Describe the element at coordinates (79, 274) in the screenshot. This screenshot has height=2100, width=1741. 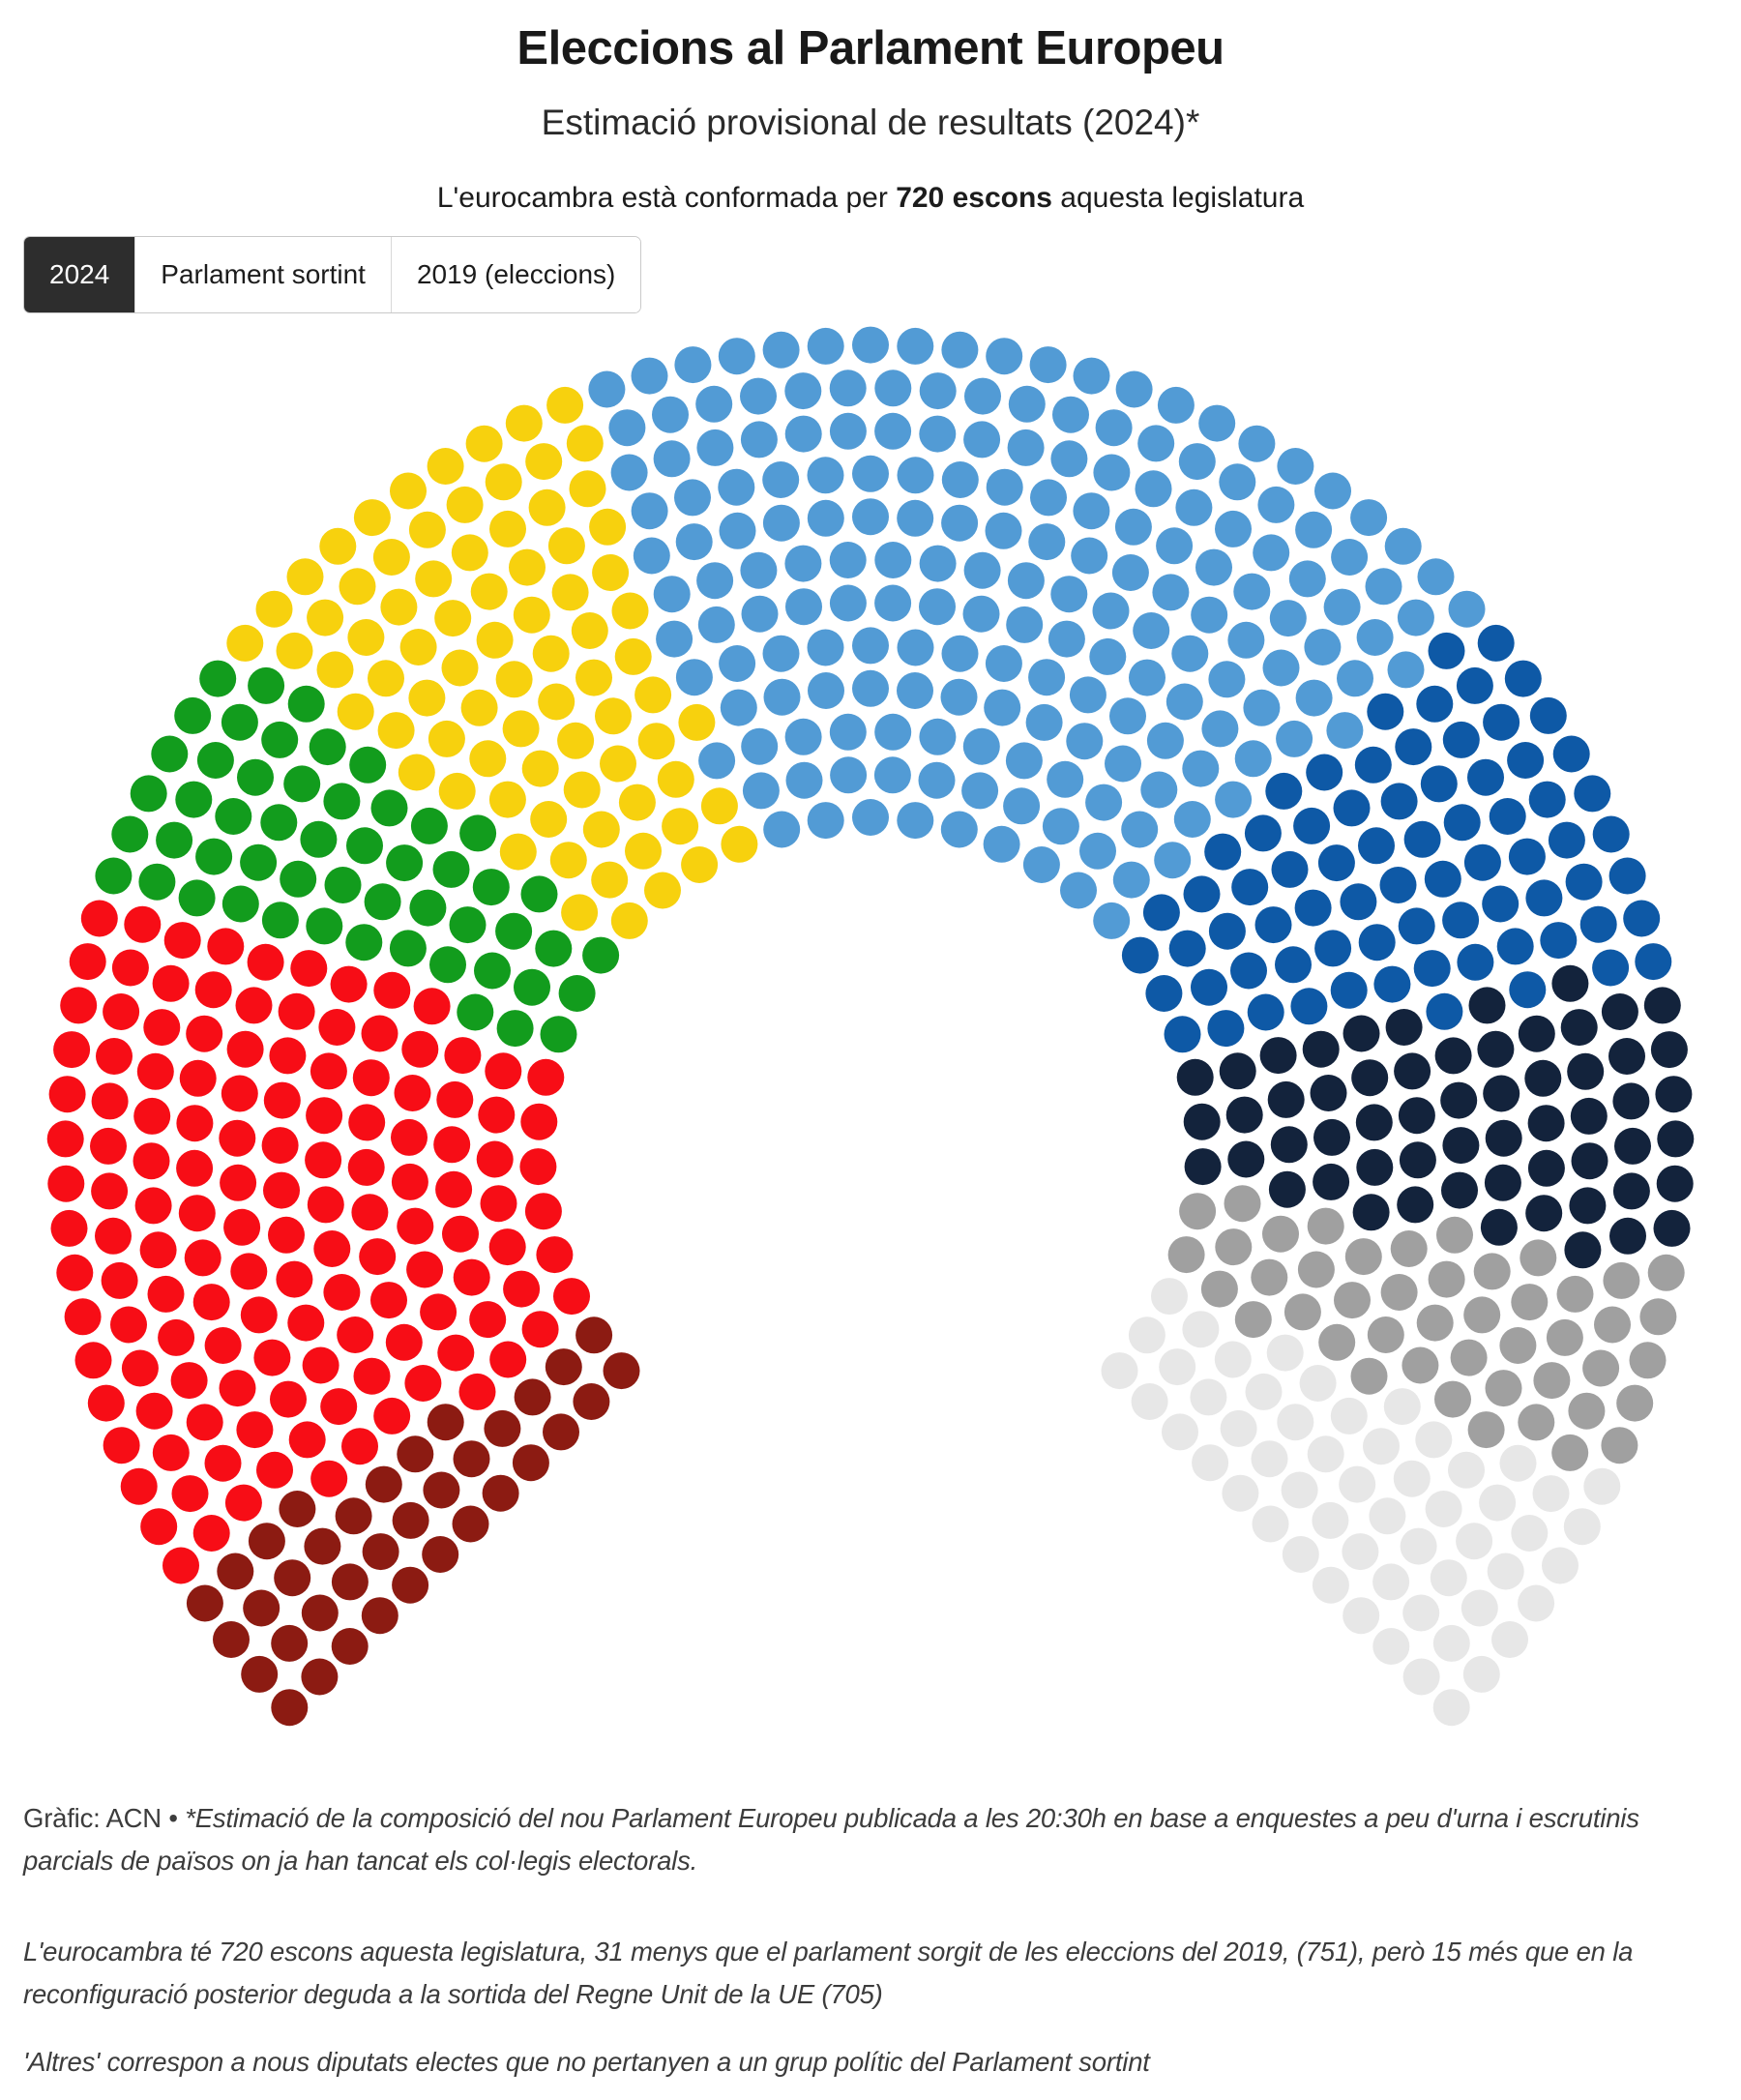
I see `tab-2024: 2024` at that location.